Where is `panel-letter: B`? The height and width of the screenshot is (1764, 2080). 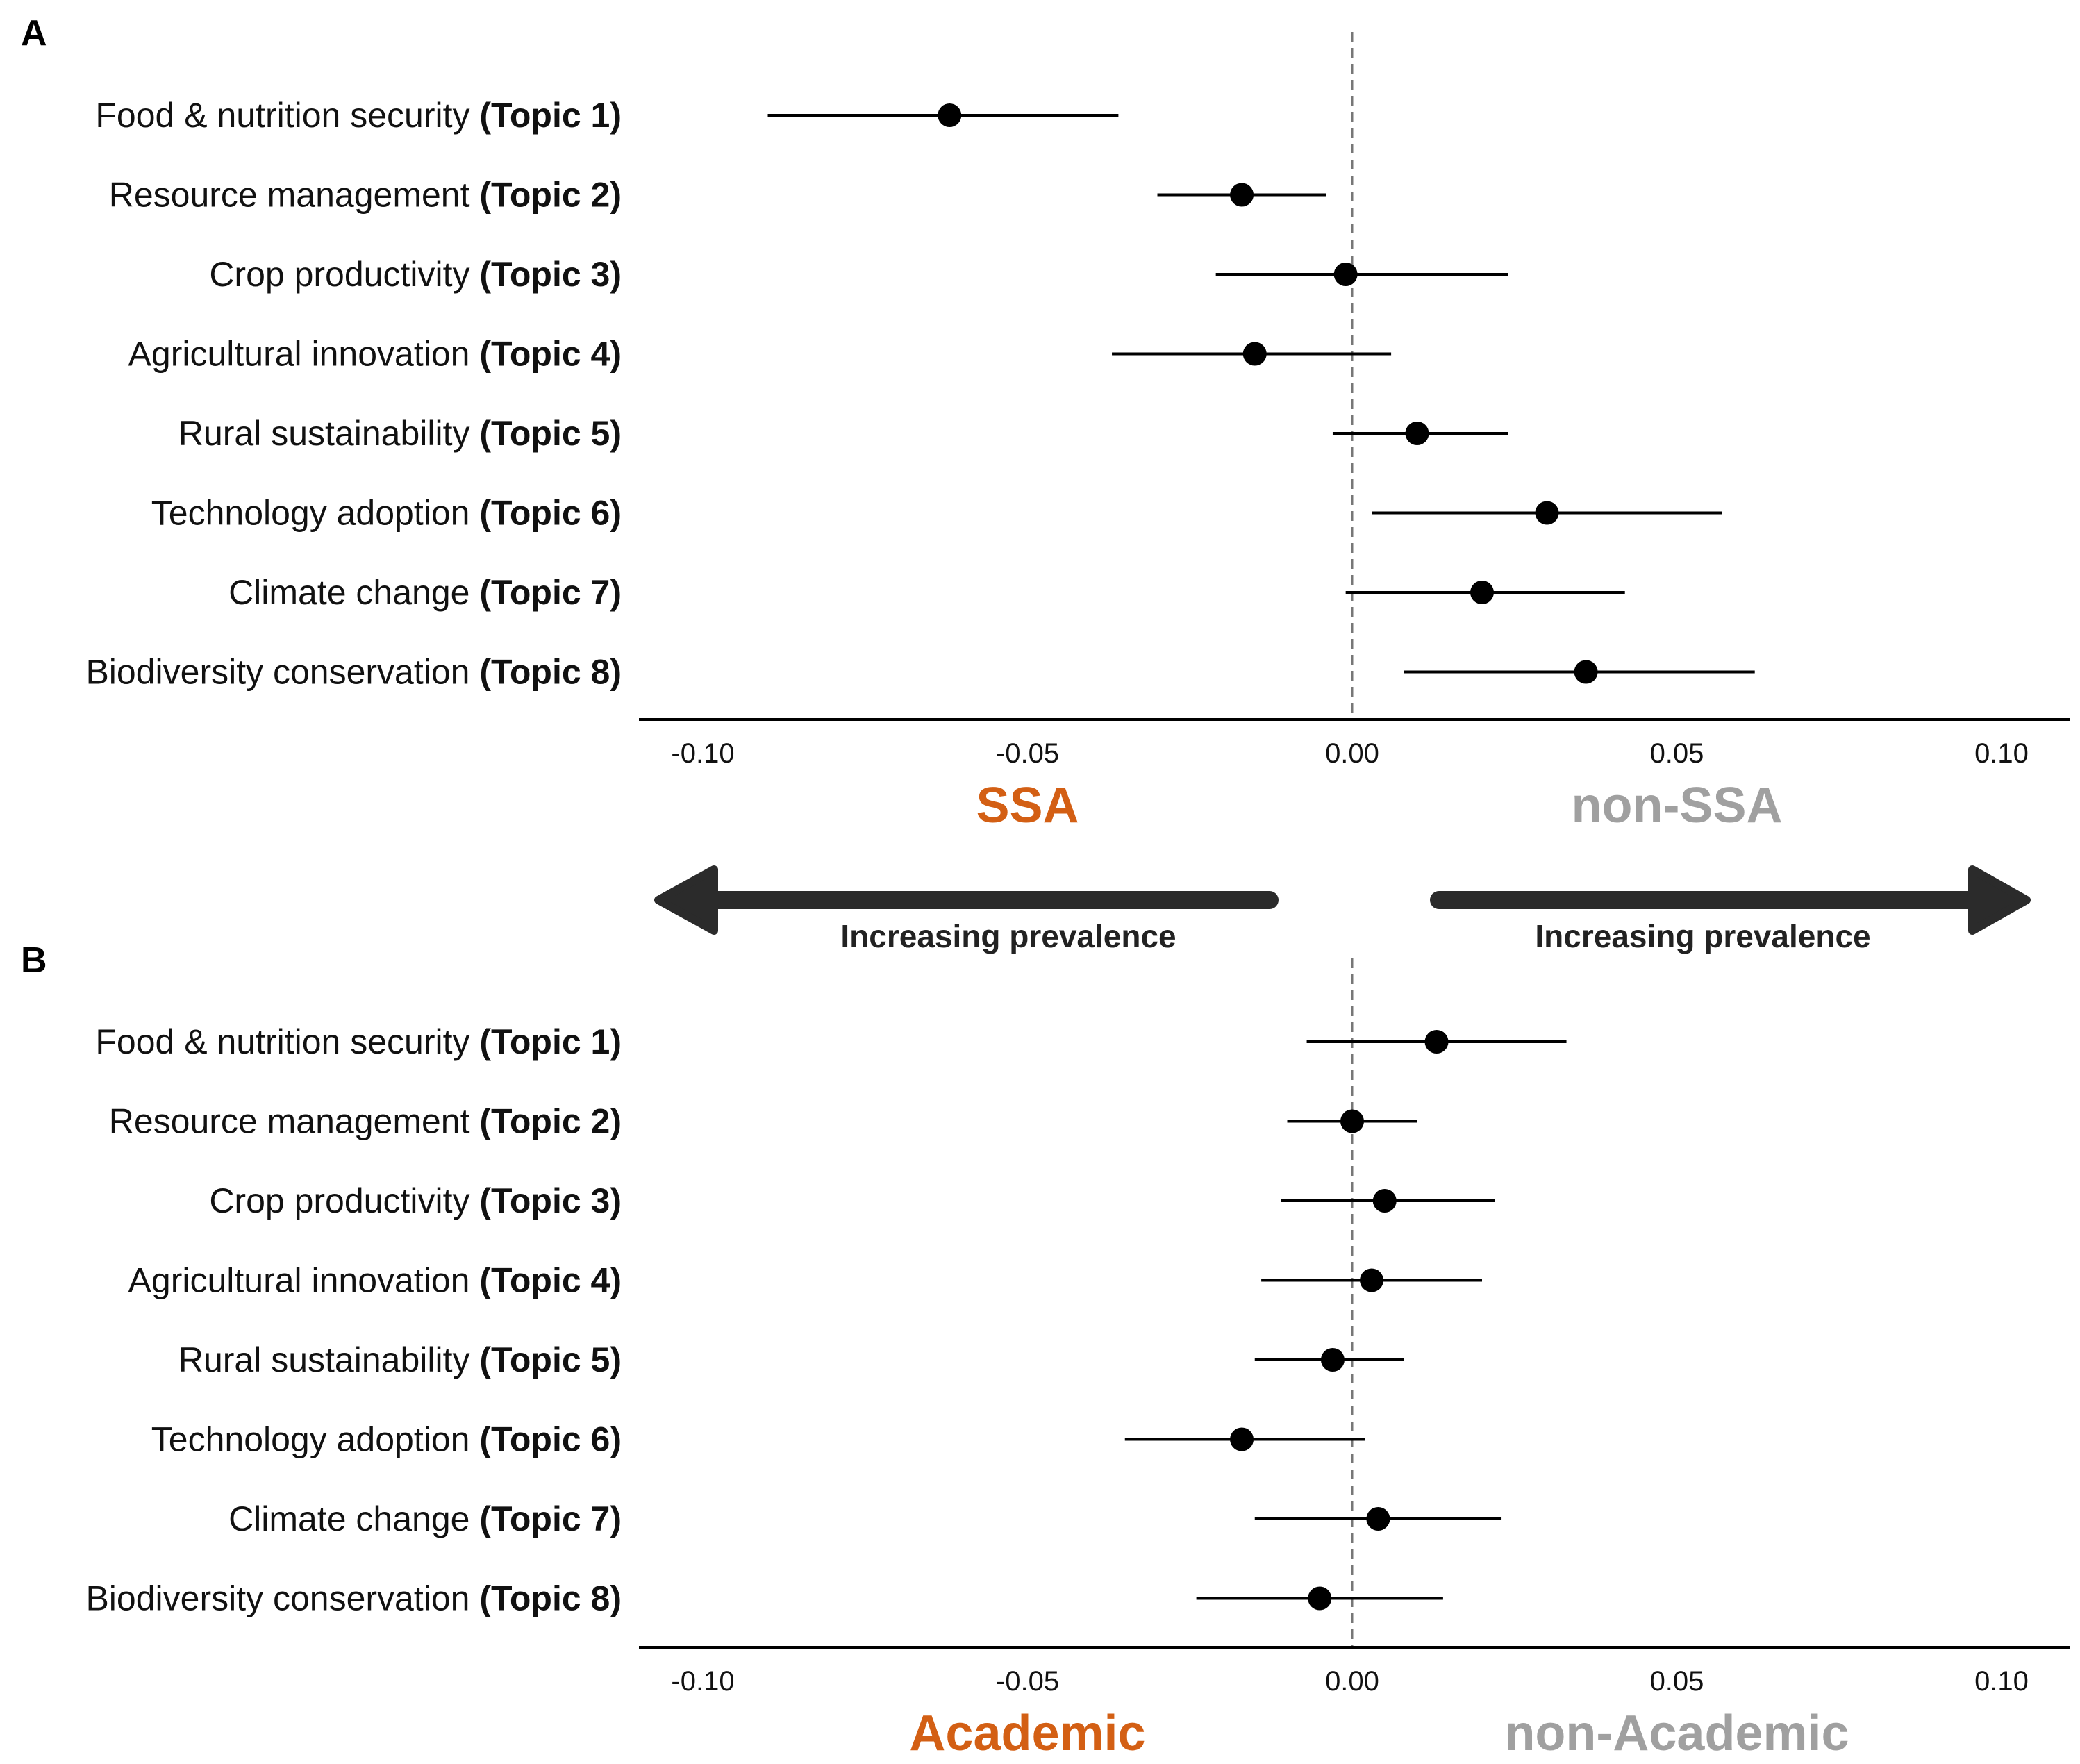 panel-letter: B is located at coordinates (34, 960).